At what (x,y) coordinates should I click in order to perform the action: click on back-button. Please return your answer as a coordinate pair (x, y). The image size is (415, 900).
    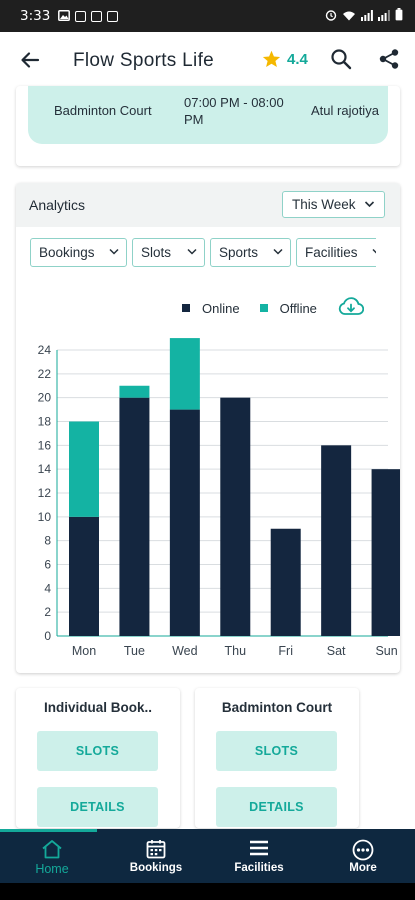
    Looking at the image, I should click on (30, 60).